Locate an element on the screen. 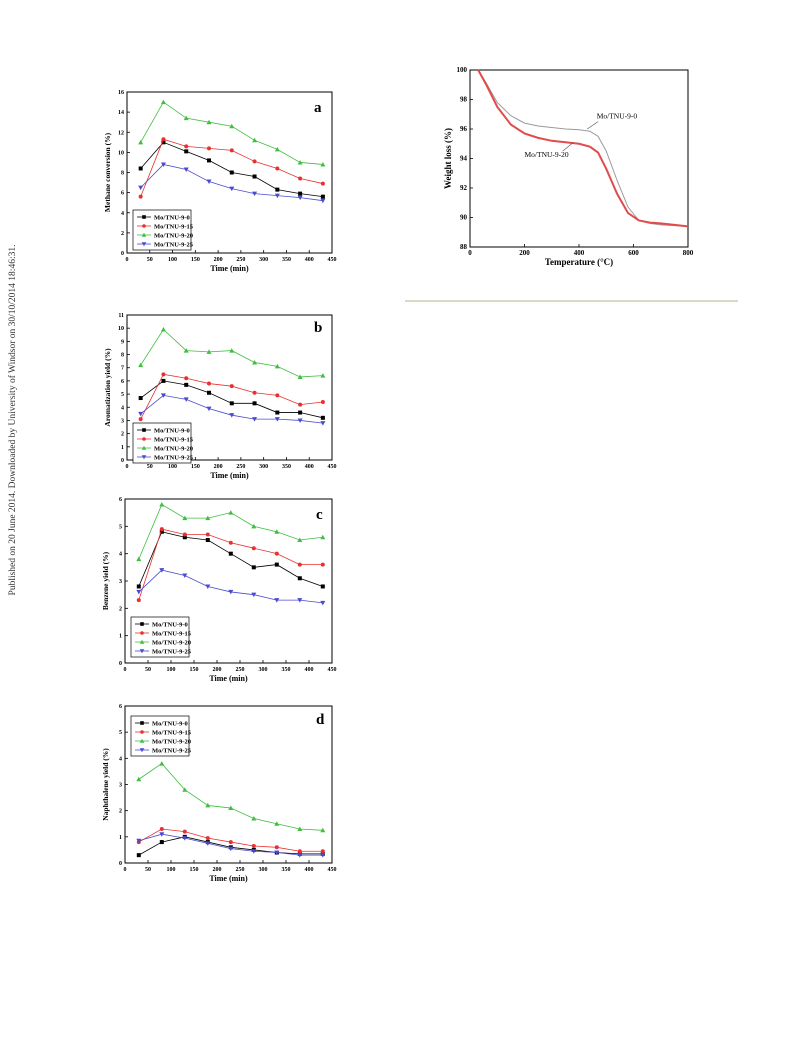 This screenshot has height=1039, width=793. x-tick-label: 600 is located at coordinates (633, 253).